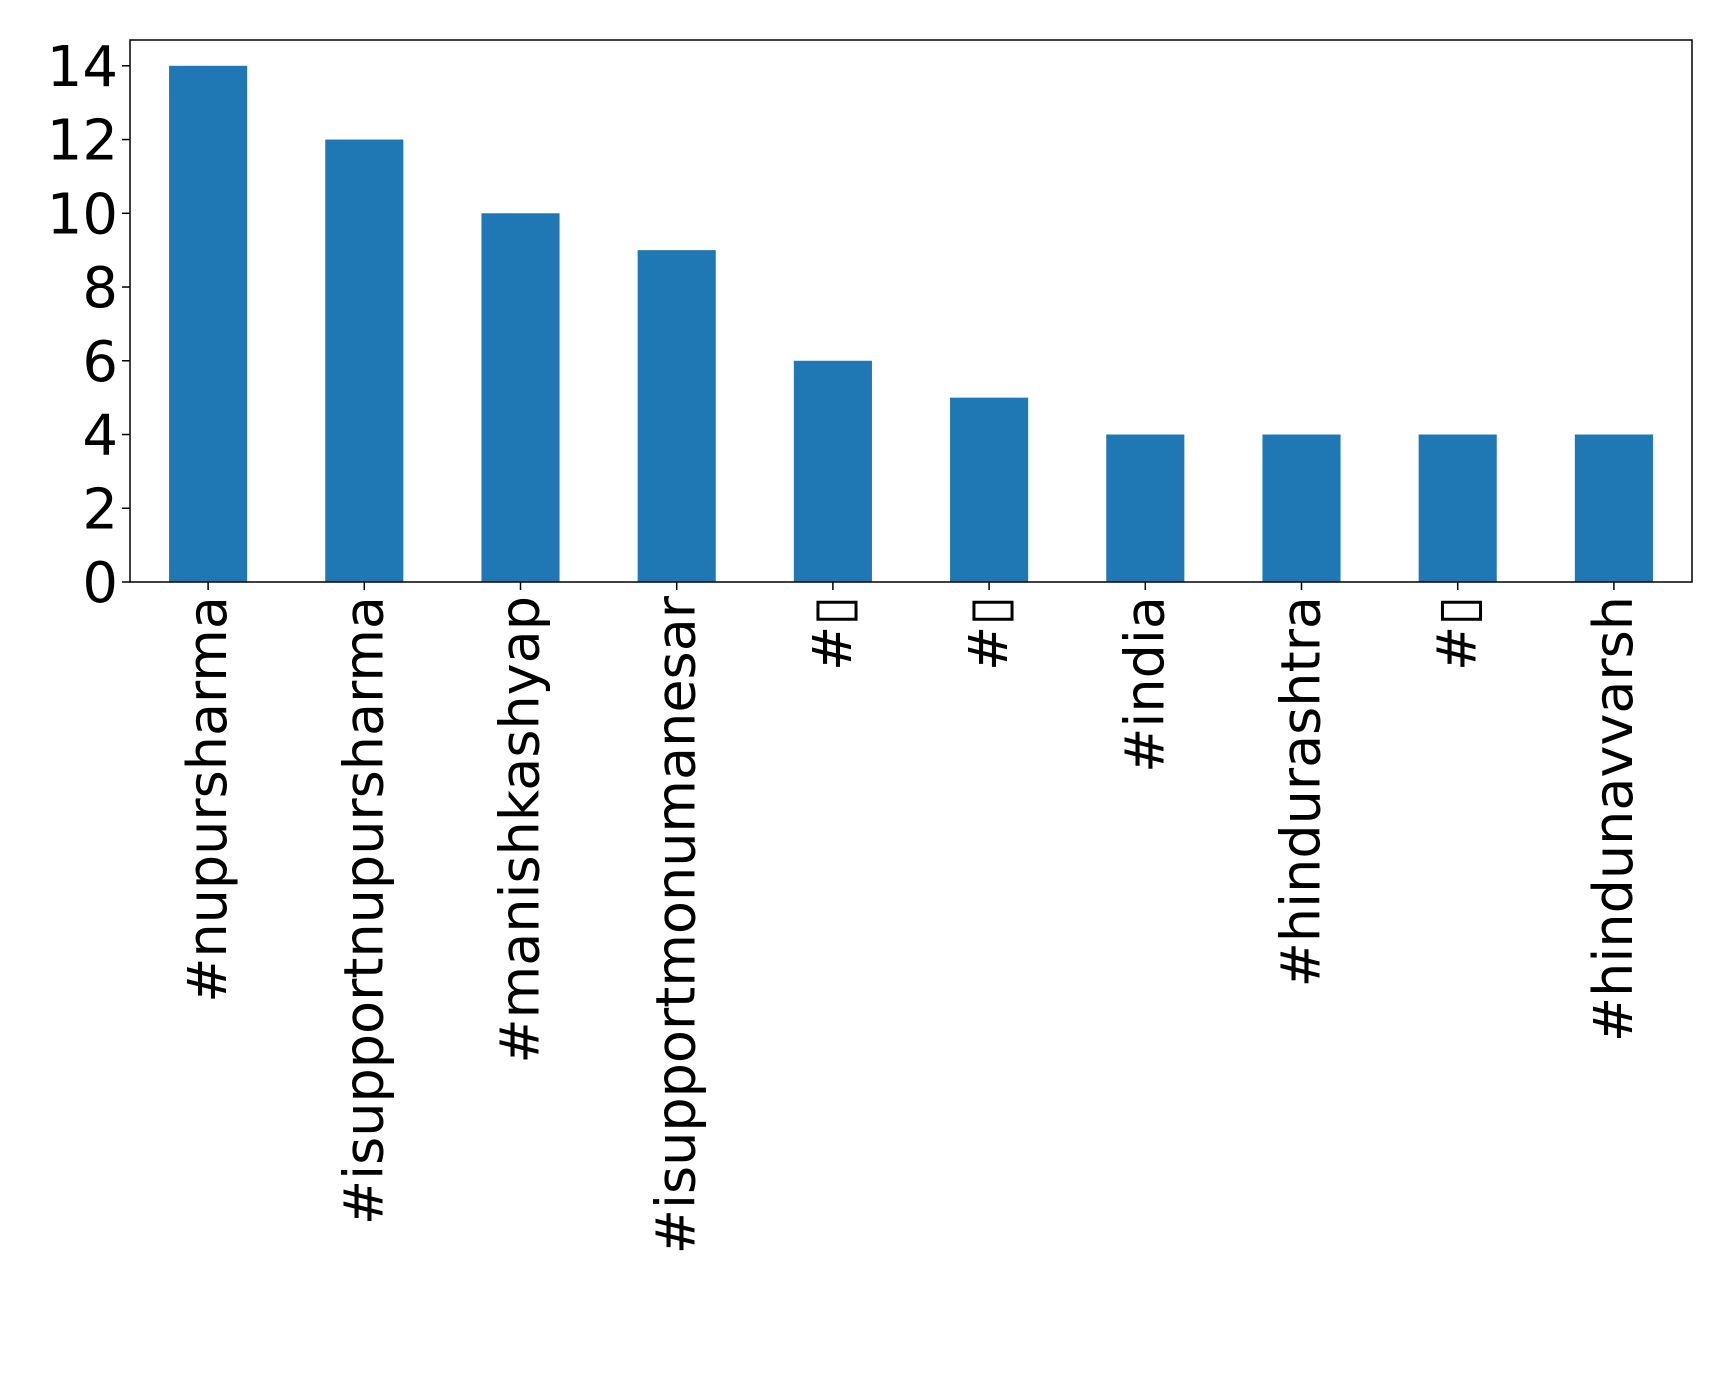 This screenshot has width=1719, height=1393. I want to click on y-tick-label: 8, so click(100, 288).